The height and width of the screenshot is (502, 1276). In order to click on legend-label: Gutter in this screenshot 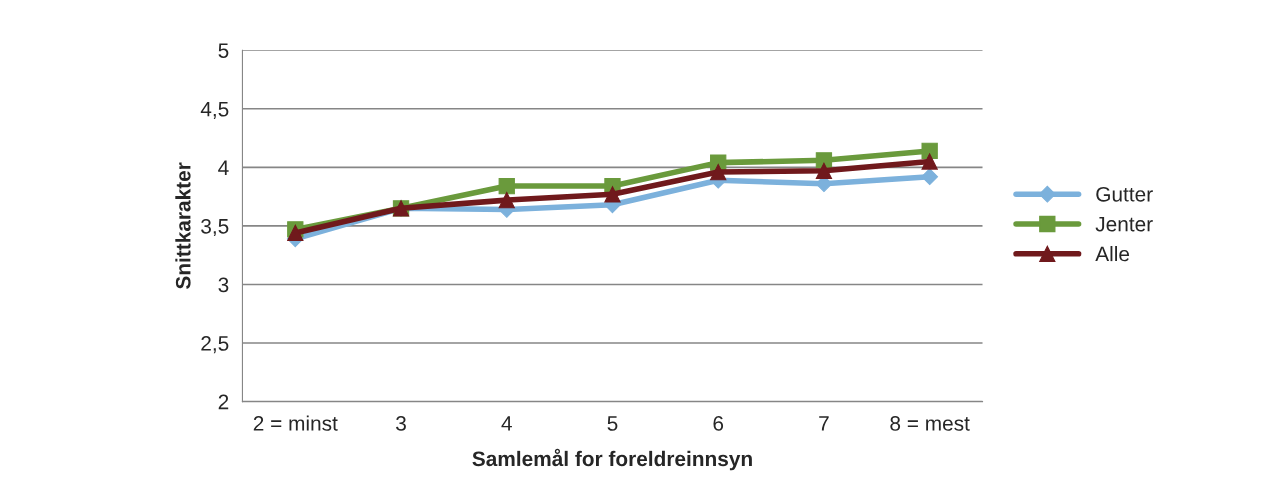, I will do `click(1124, 194)`.